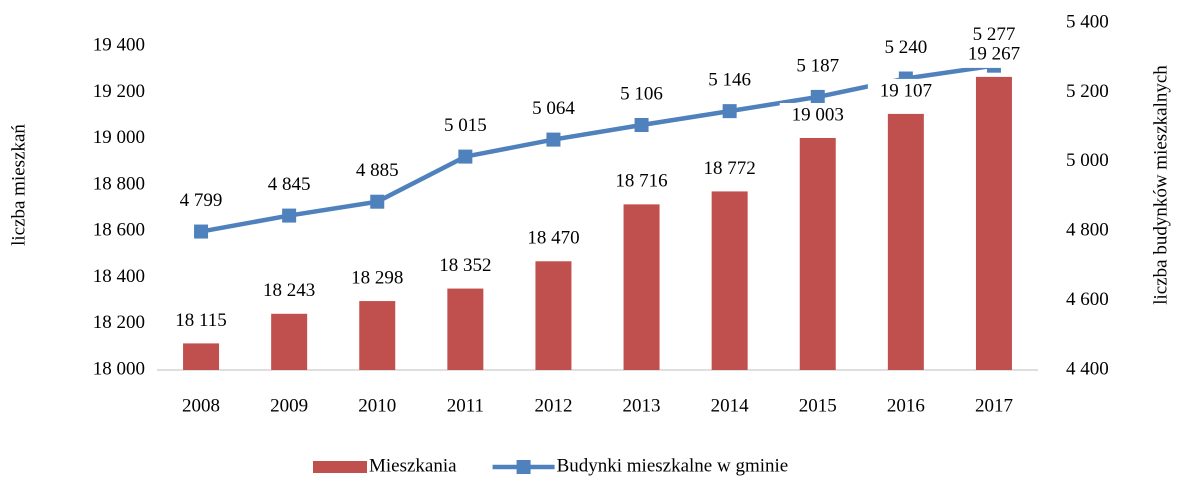 Image resolution: width=1179 pixels, height=482 pixels. I want to click on data-label: 18 716, so click(641, 181).